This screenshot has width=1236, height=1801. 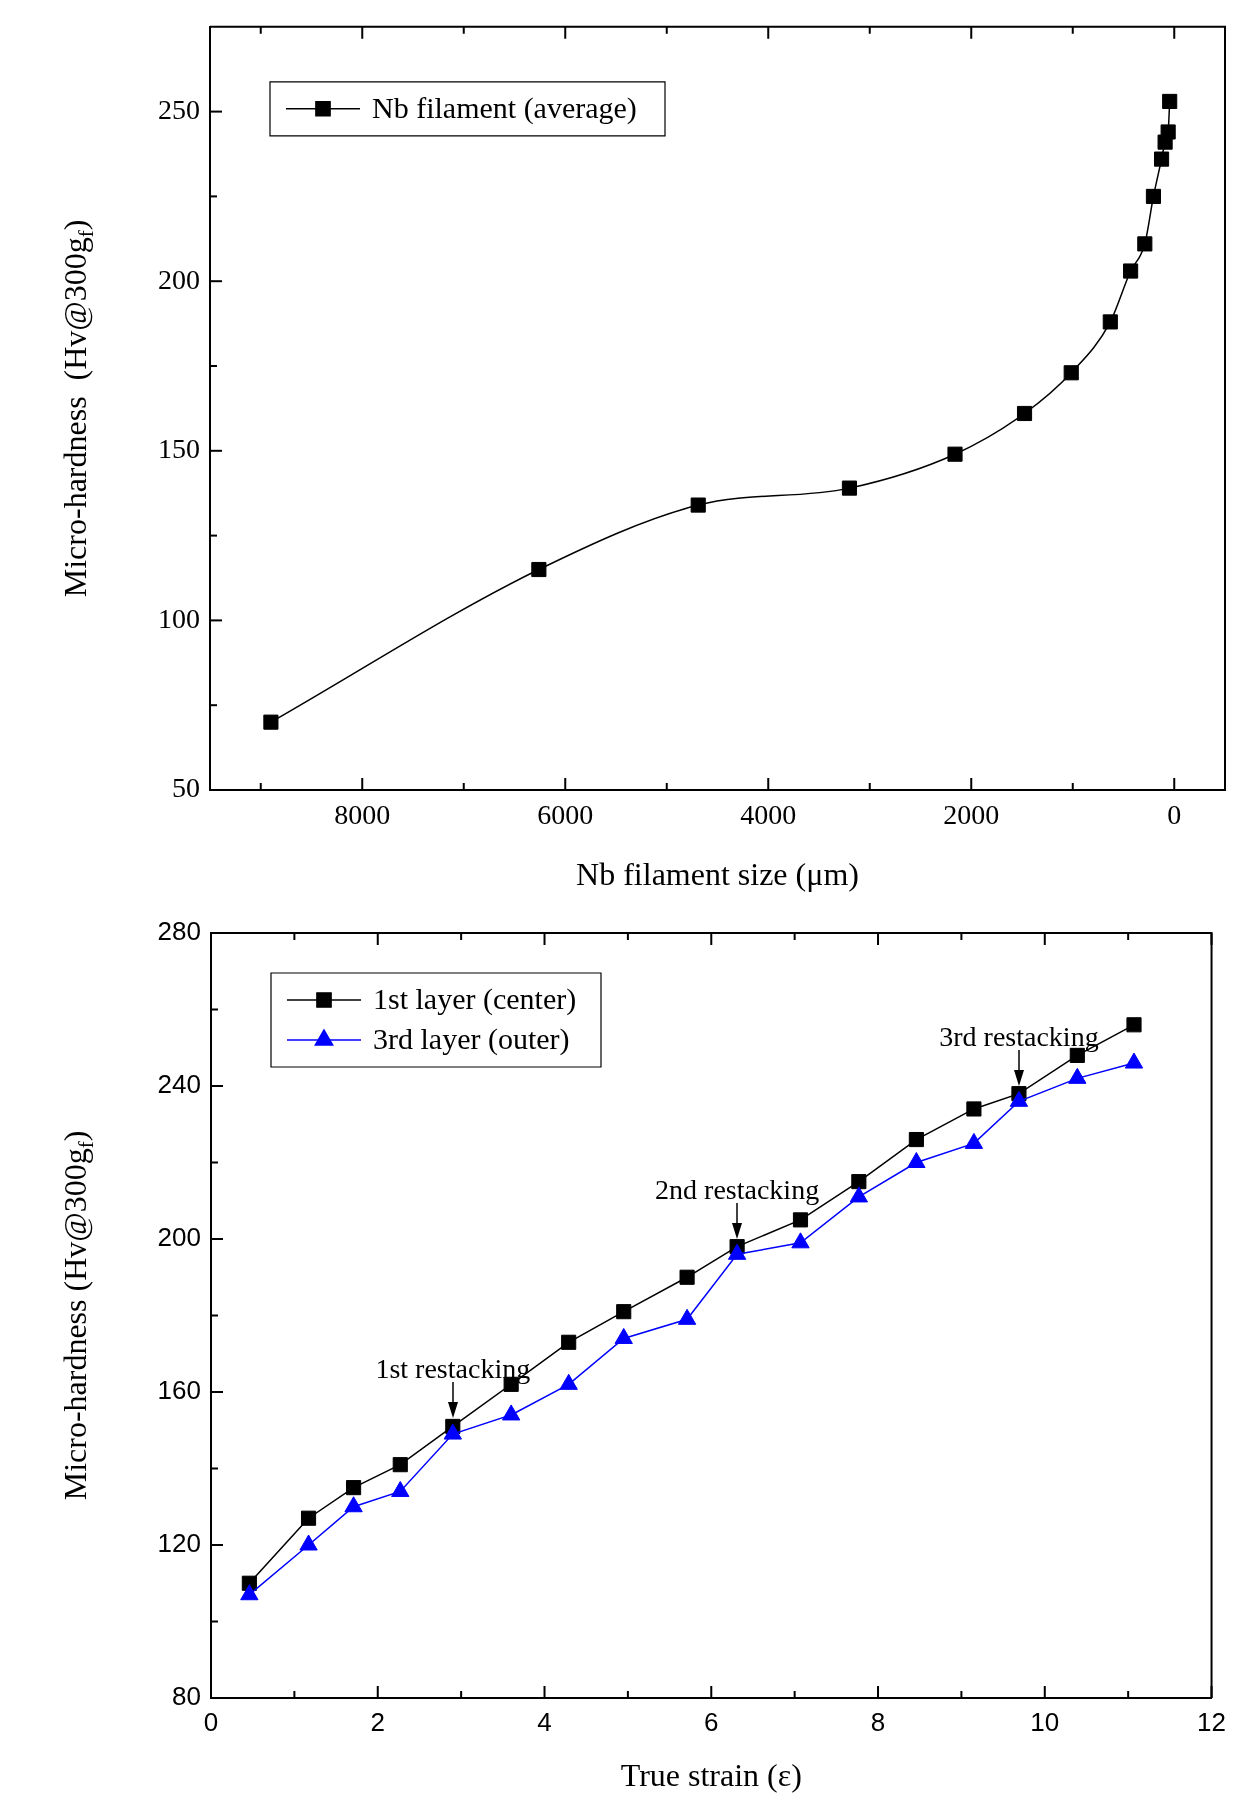 What do you see at coordinates (768, 815) in the screenshot?
I see `x-tick-label: 4000` at bounding box center [768, 815].